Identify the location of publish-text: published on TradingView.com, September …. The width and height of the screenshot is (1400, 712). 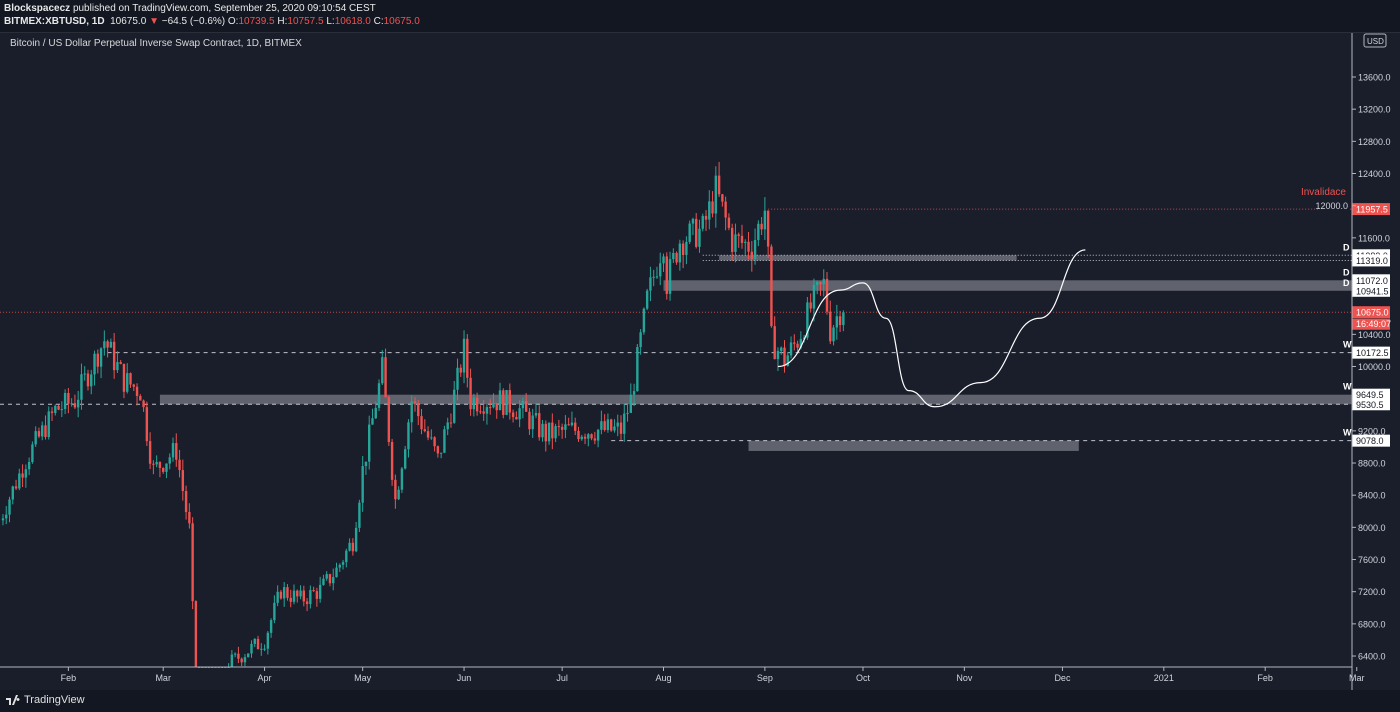
(224, 8).